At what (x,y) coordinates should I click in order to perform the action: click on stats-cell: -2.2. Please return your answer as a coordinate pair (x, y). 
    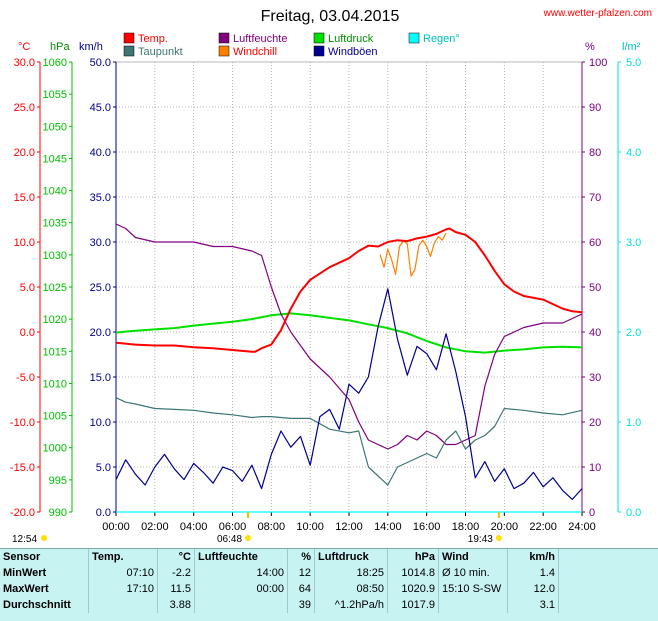
    Looking at the image, I should click on (176, 573).